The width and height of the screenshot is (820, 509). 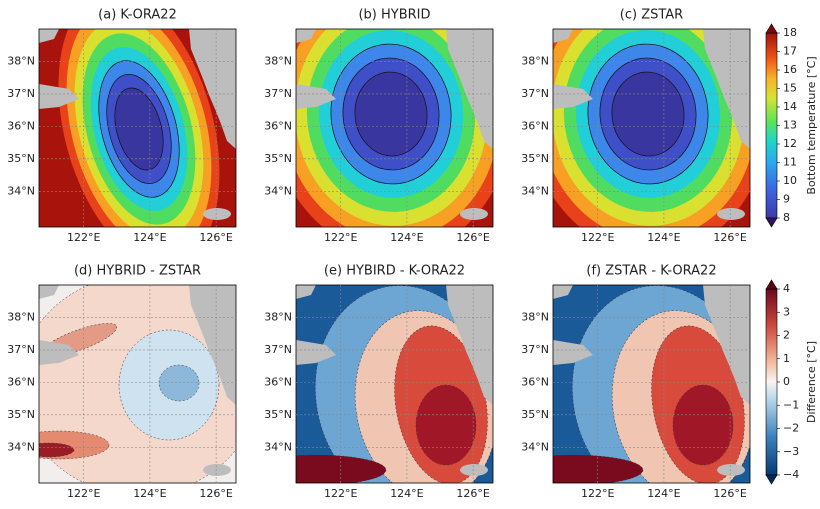 What do you see at coordinates (394, 271) in the screenshot?
I see `panel-title: (e) HYBIRD - K-ORA22` at bounding box center [394, 271].